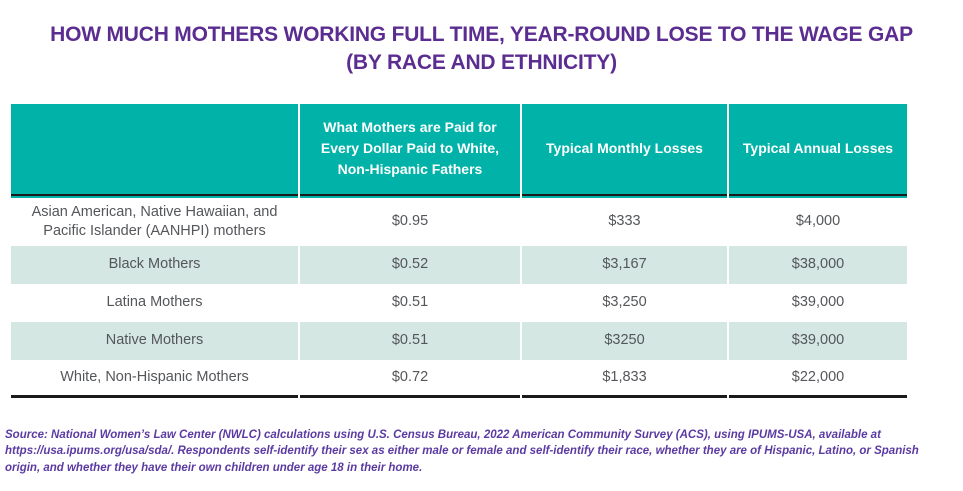 This screenshot has height=491, width=963. Describe the element at coordinates (481, 62) in the screenshot. I see `page-title-line2: (BY RACE AND ETHNICITY)` at that location.